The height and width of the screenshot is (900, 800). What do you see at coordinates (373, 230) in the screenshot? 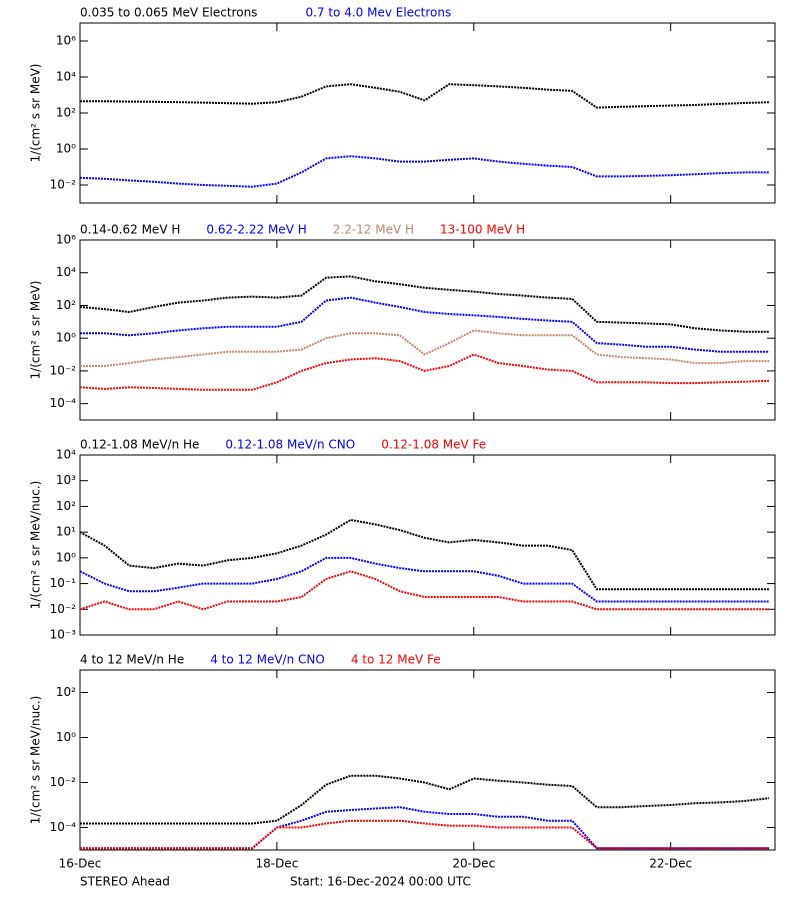
I see `legend-entry: 2.2-12 MeV H` at bounding box center [373, 230].